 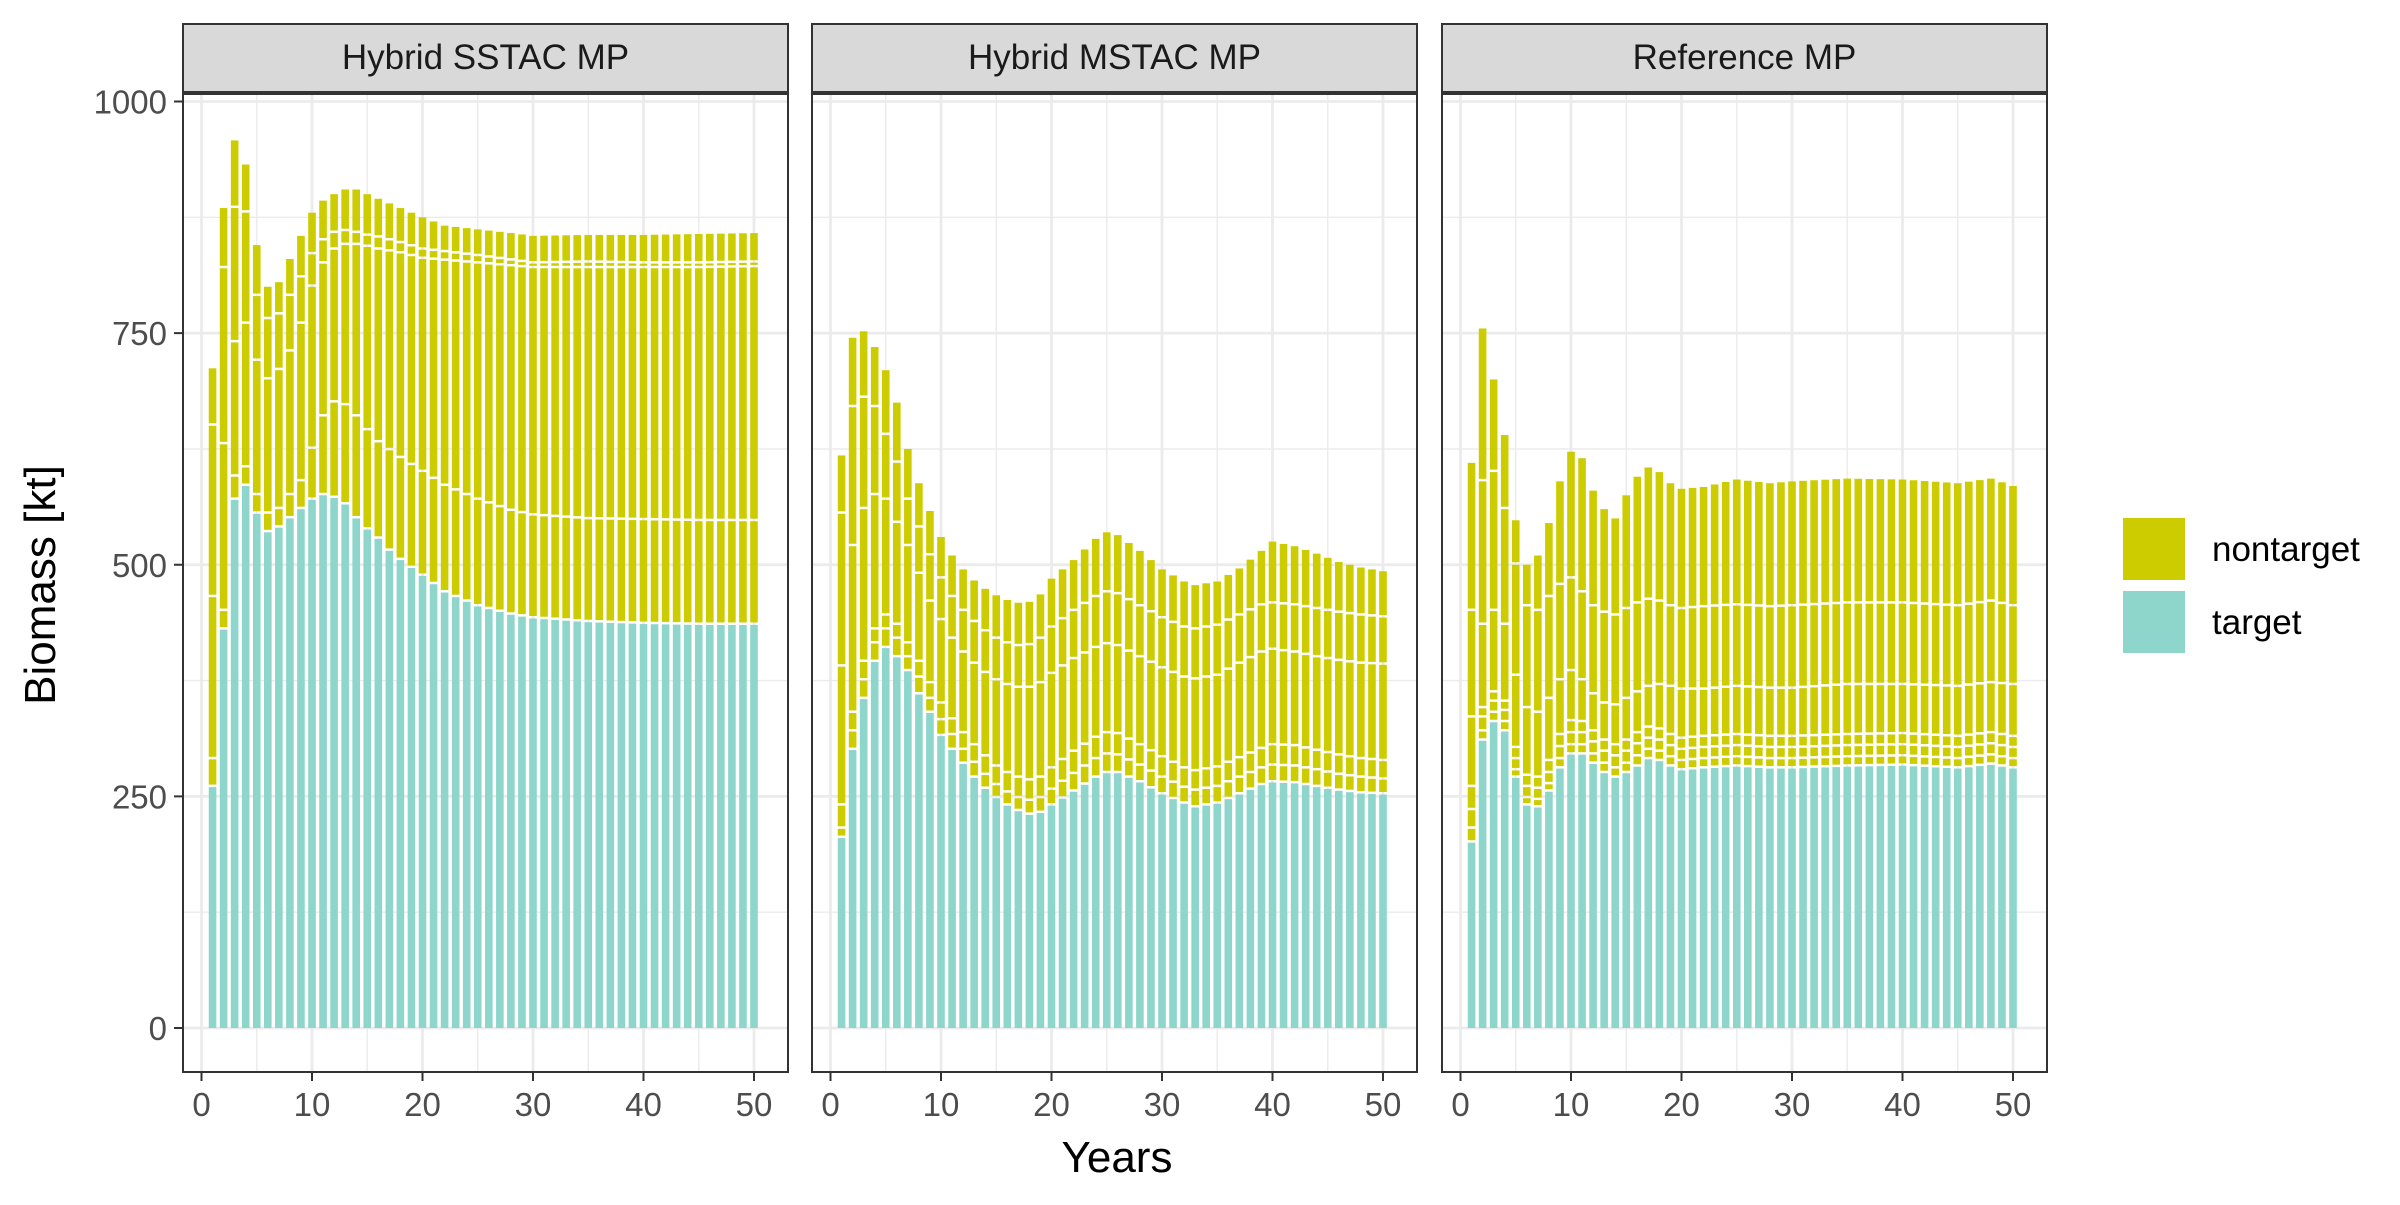 I want to click on x-tick-label: 0, so click(x=1460, y=1104).